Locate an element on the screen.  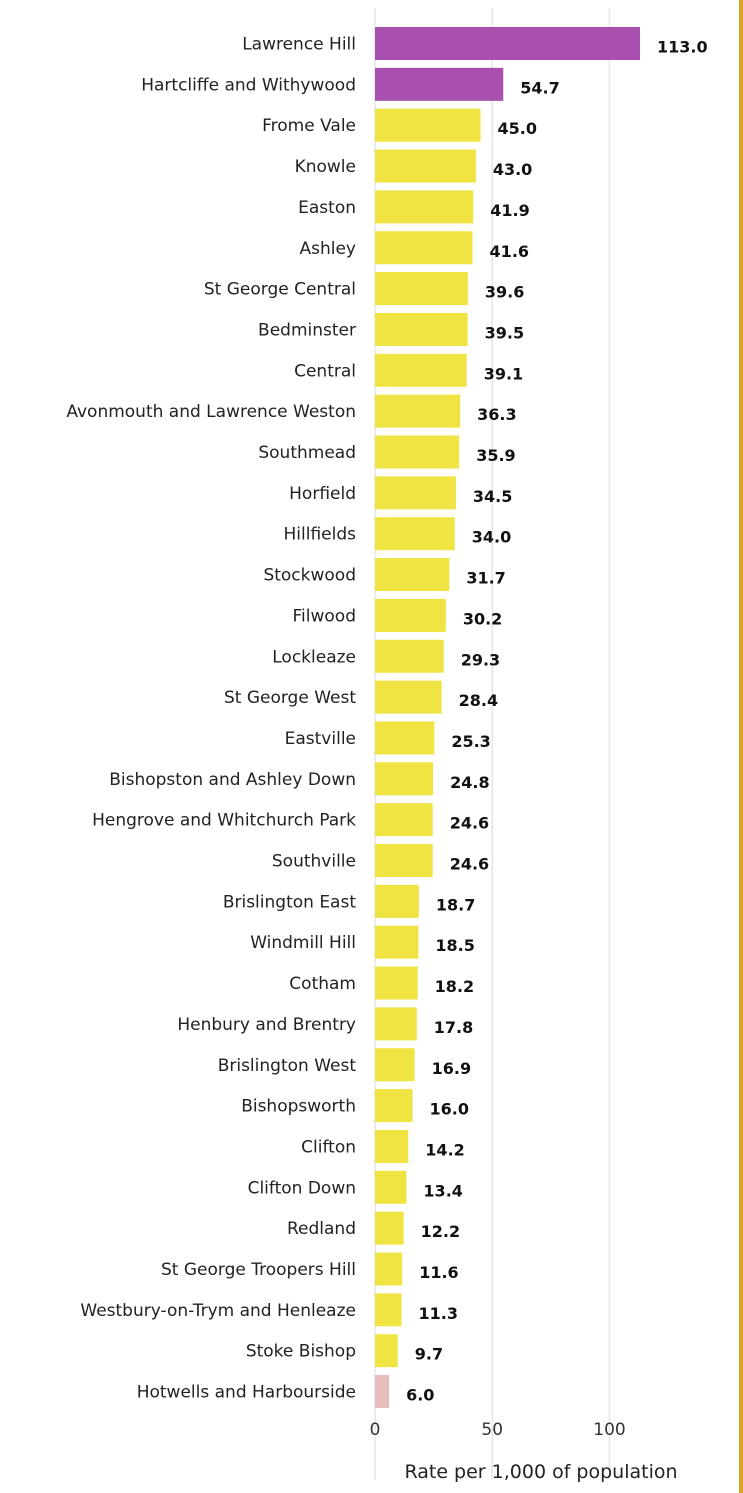
category-label: St George West is located at coordinates (290, 698).